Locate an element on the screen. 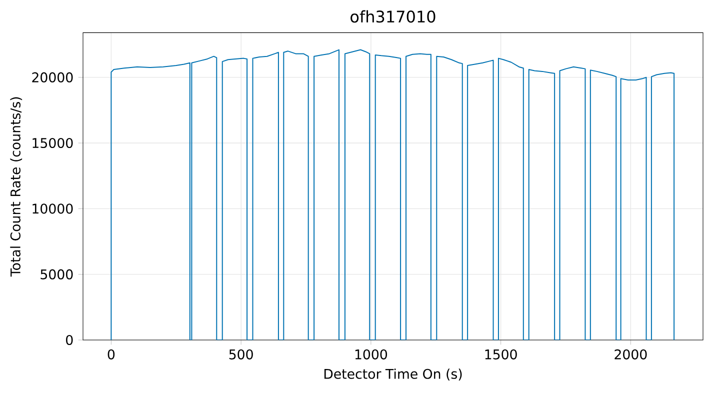  y-tick-label: 15000 is located at coordinates (52, 143).